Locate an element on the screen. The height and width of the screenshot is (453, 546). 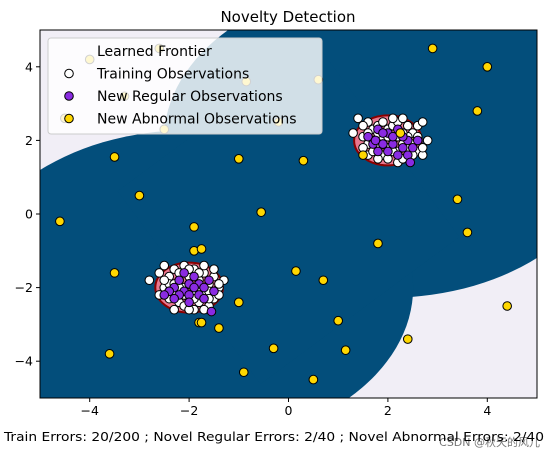
y-tick-label: 2 is located at coordinates (29, 140).